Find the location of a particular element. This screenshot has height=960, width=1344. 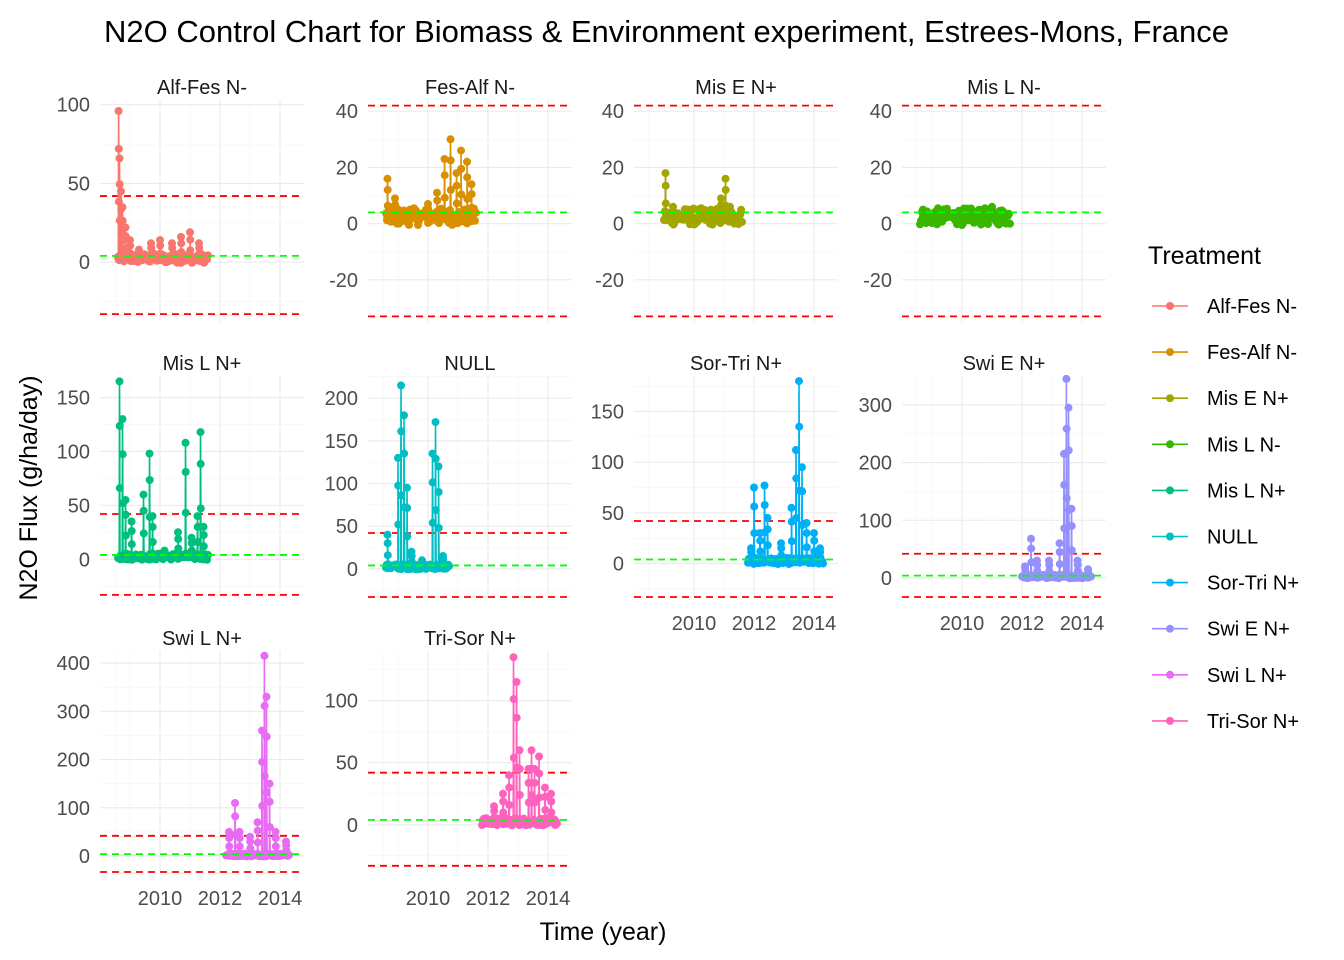

y-tick-label: 200 is located at coordinates (875, 464).